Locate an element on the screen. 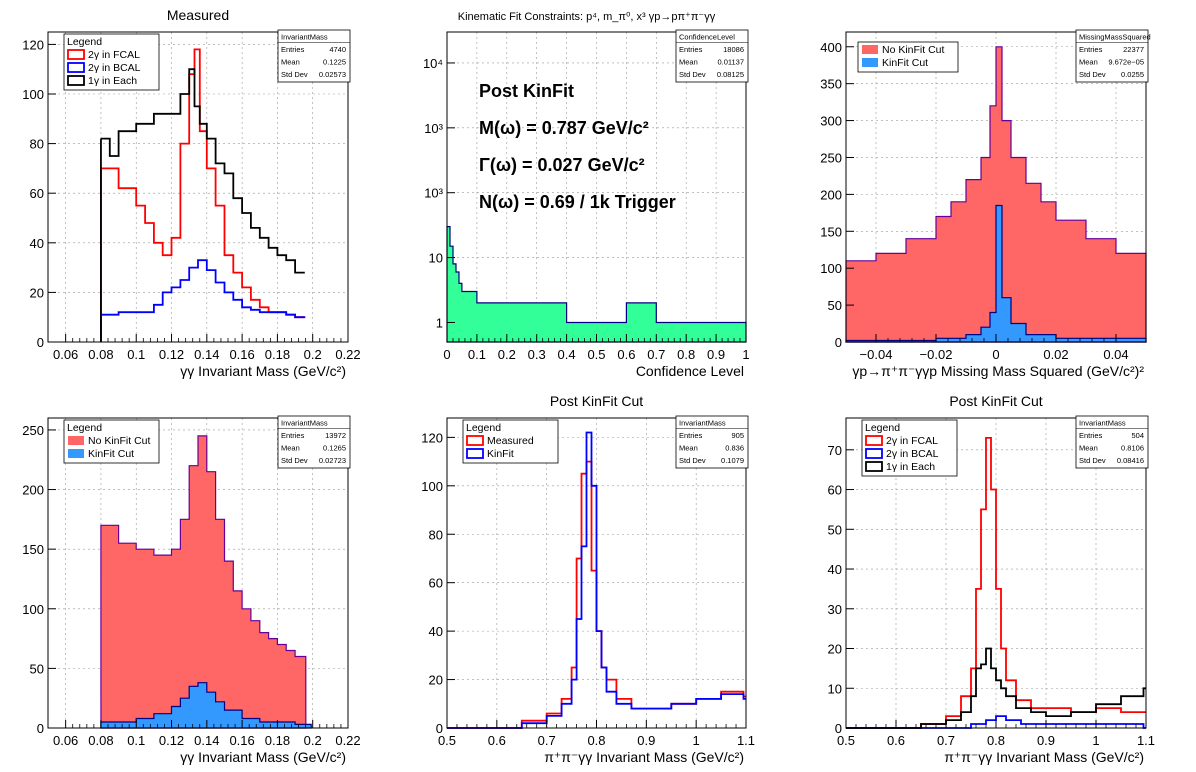 The image size is (1196, 772). stats-value: 0.1225 is located at coordinates (334, 62).